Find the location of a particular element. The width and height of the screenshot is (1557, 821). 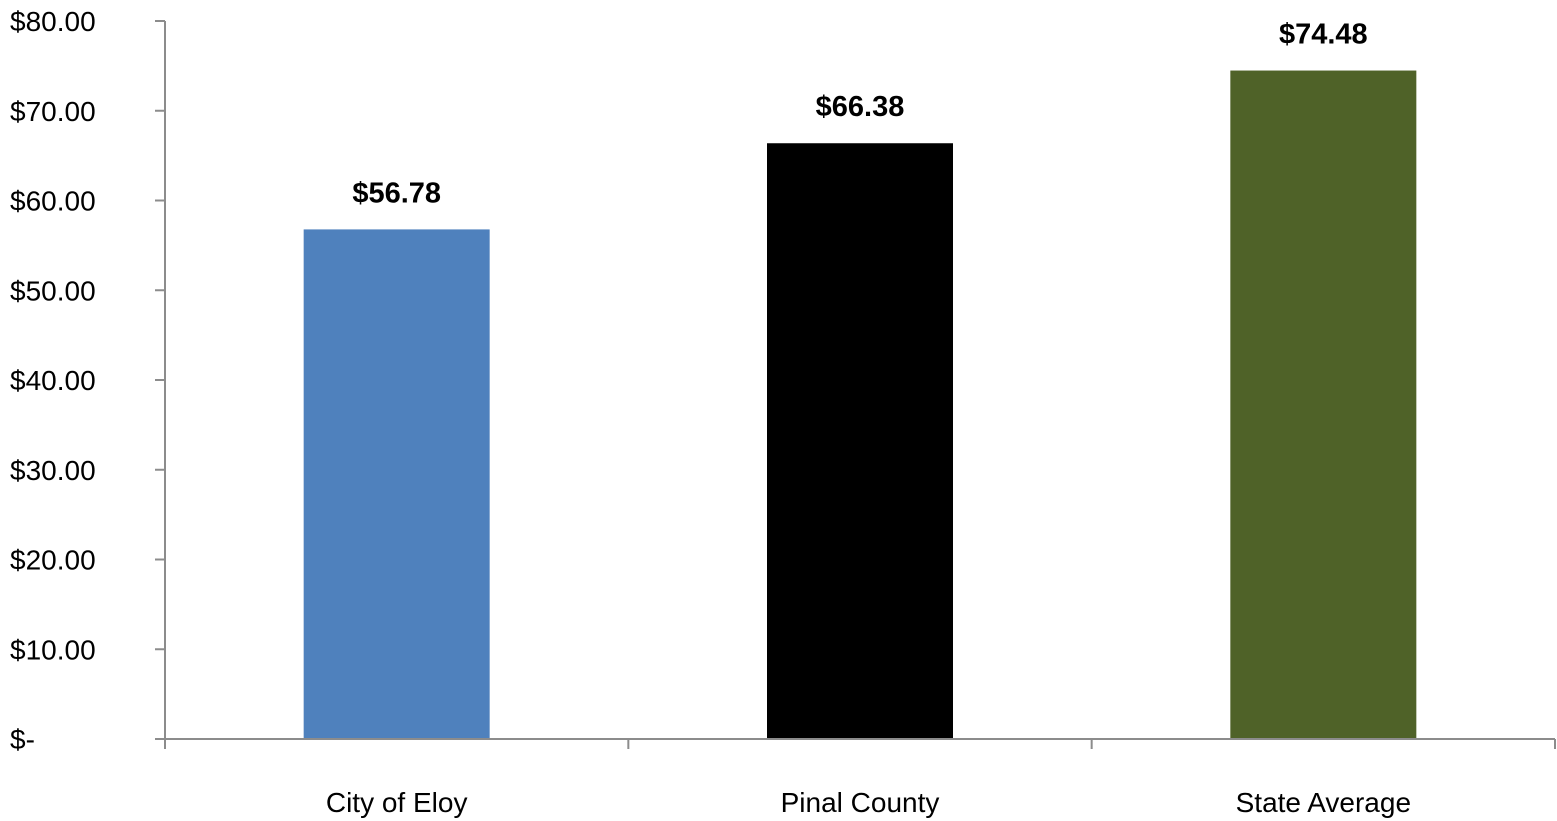

x-axis-labels: City of Eloy Pinal County State Average is located at coordinates (868, 802).